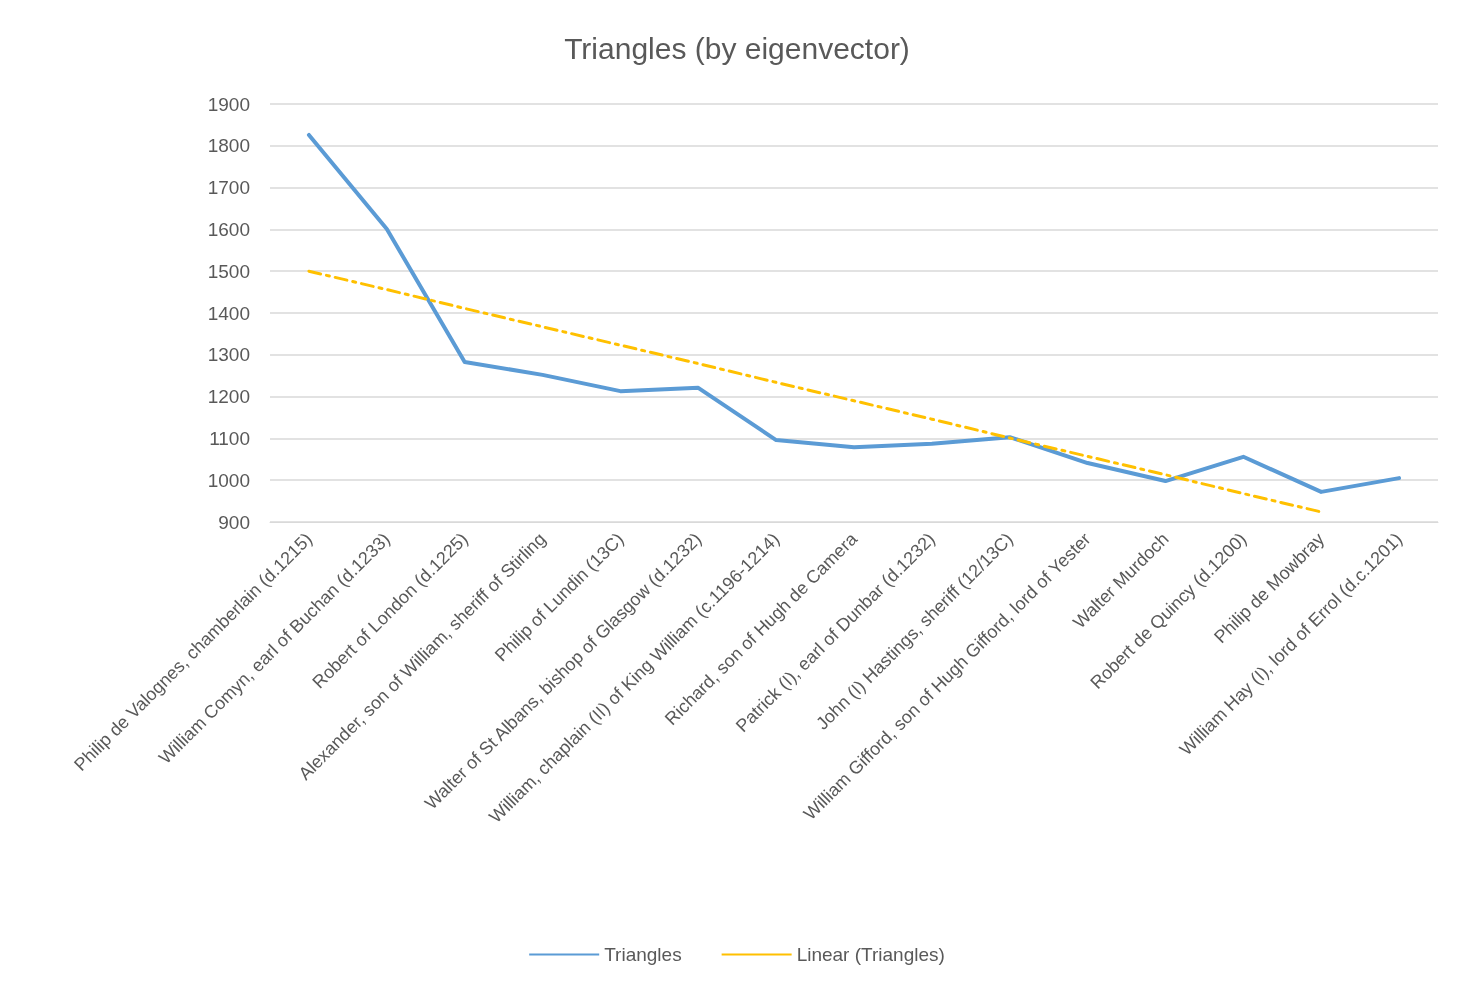 The image size is (1474, 983). Describe the element at coordinates (229, 438) in the screenshot. I see `y-tick-label: 1100` at that location.